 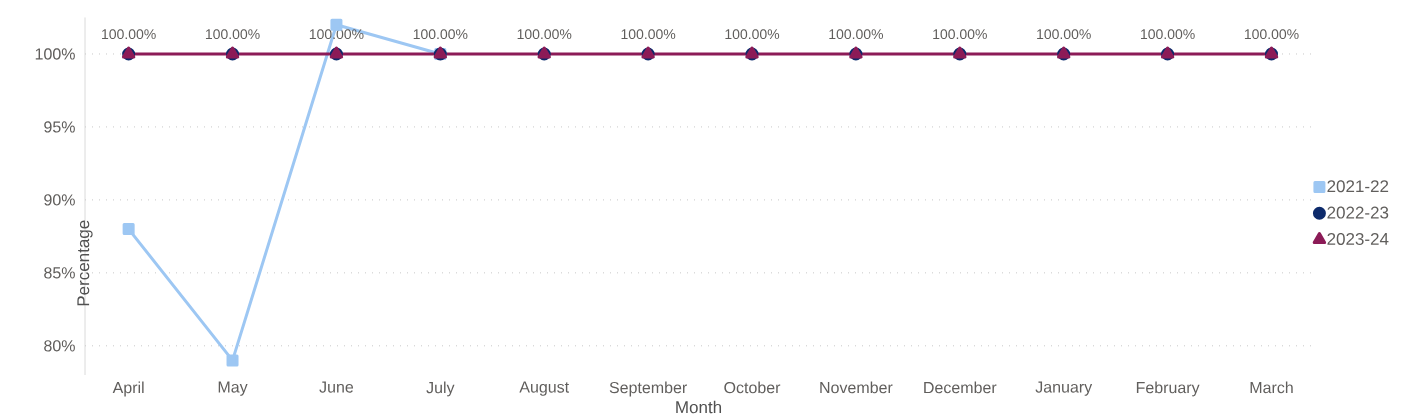 I want to click on y-axis-title: Percentage, so click(x=85, y=263).